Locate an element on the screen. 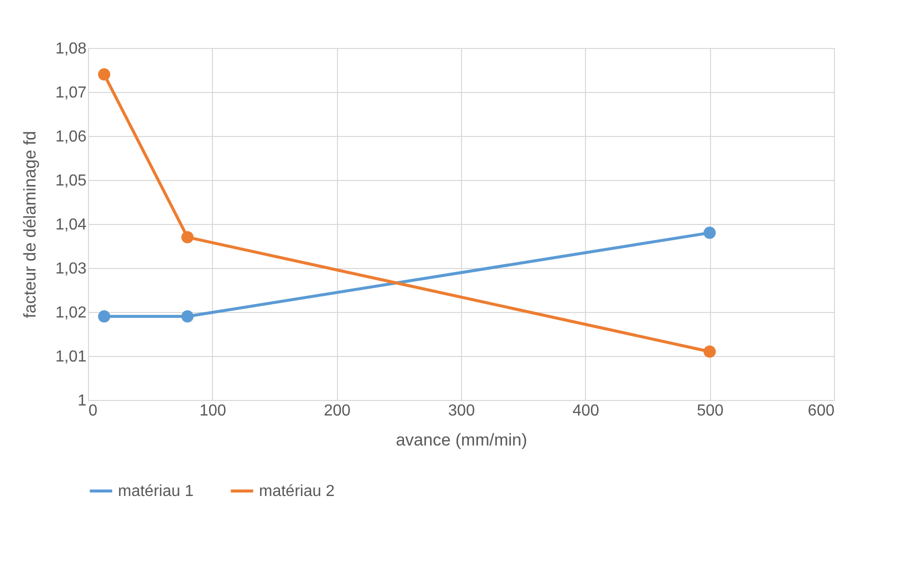 This screenshot has width=922, height=563. x-tick-label: 300 is located at coordinates (461, 411).